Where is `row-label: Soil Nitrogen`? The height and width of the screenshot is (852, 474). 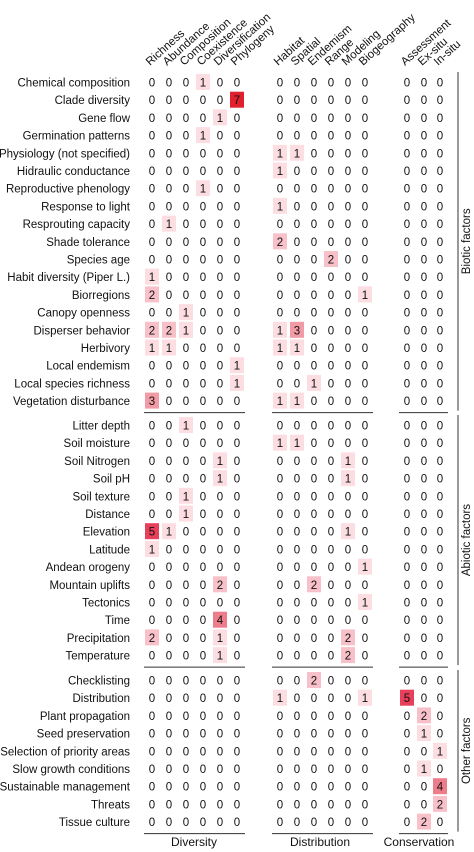 row-label: Soil Nitrogen is located at coordinates (97, 462).